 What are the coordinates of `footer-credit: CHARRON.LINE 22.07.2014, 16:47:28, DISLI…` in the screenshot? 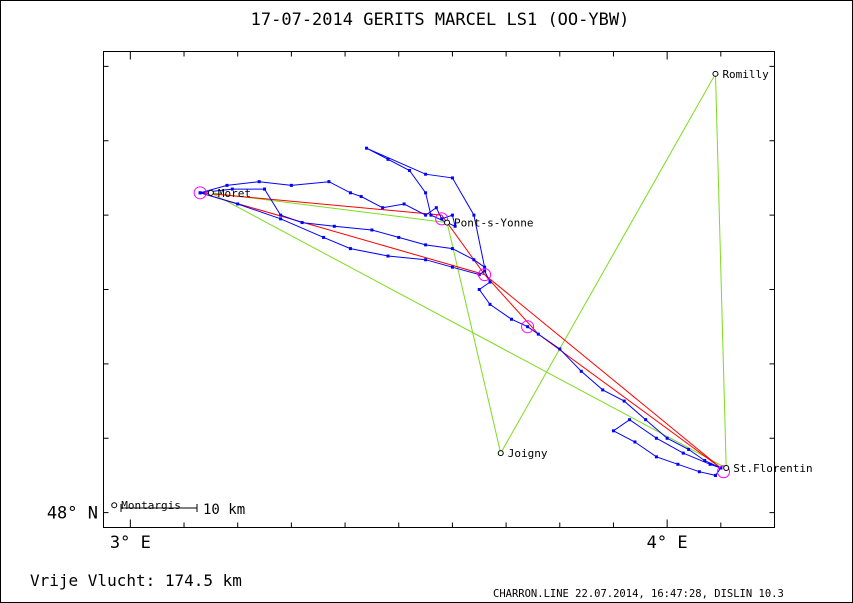 It's located at (638, 594).